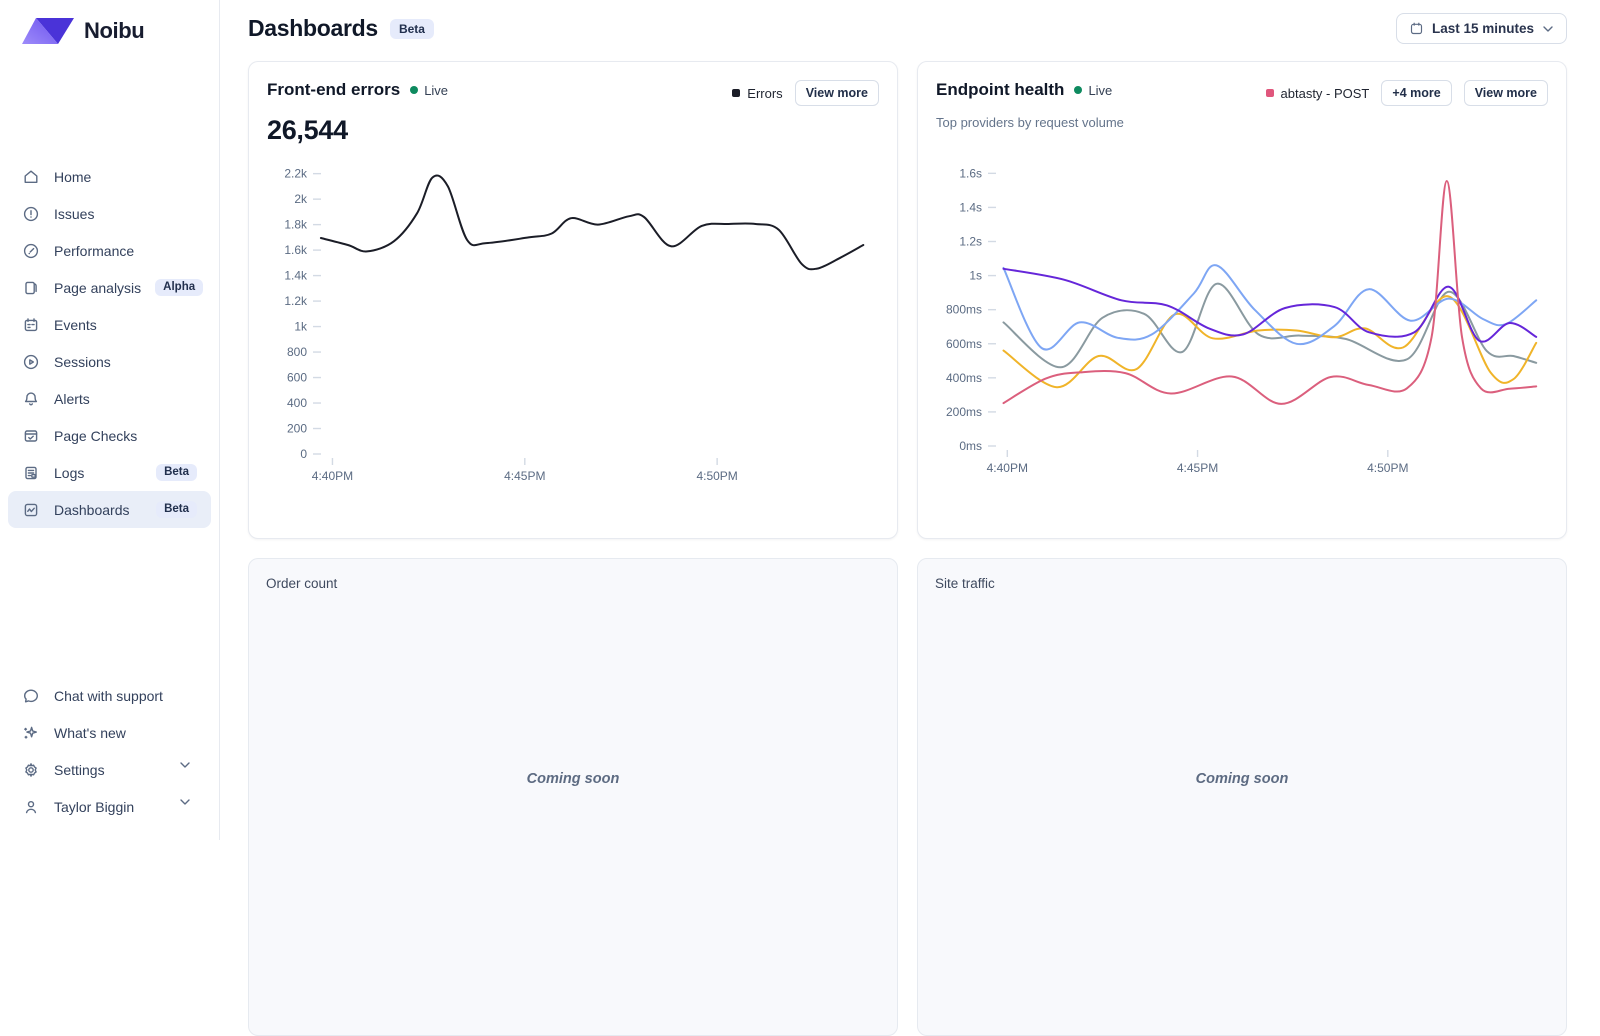 The image size is (1600, 1036). I want to click on sidebar-item-home: Home, so click(109, 176).